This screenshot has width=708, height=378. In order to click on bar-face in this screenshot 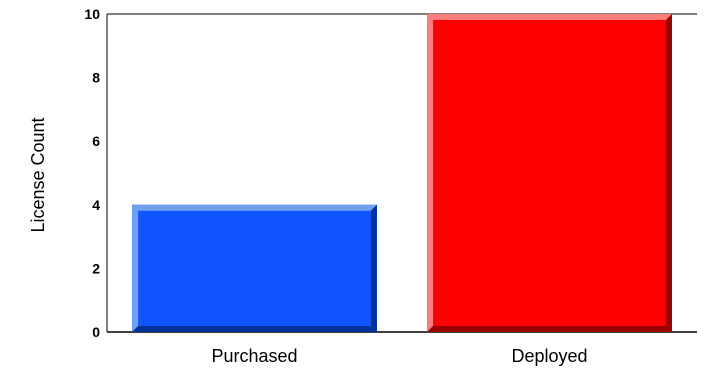, I will do `click(254, 268)`.